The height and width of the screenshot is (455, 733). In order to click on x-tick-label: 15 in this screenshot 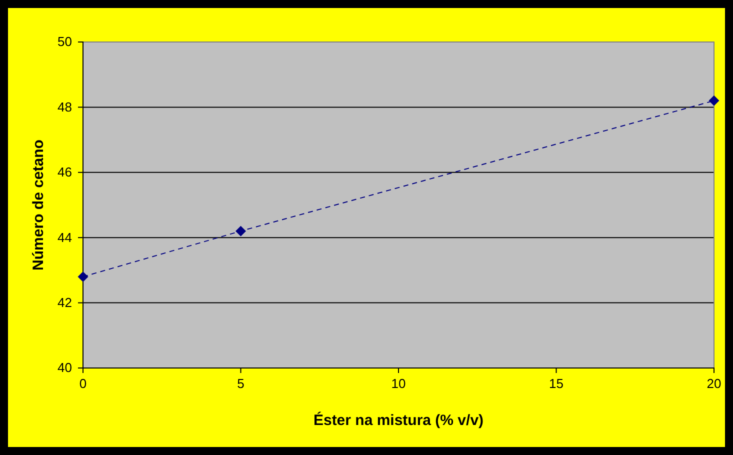, I will do `click(556, 384)`.